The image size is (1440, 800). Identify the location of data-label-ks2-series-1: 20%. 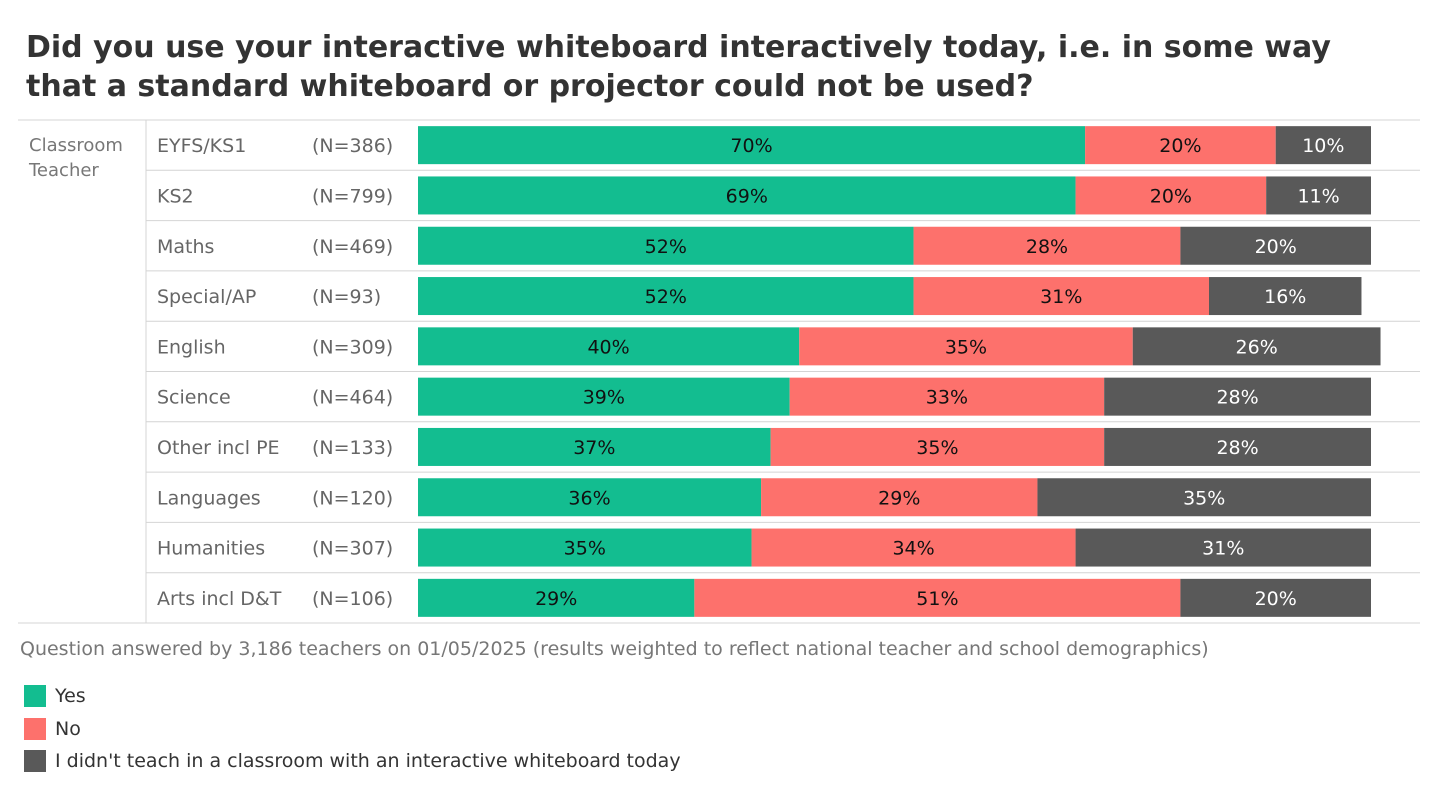
(1171, 196).